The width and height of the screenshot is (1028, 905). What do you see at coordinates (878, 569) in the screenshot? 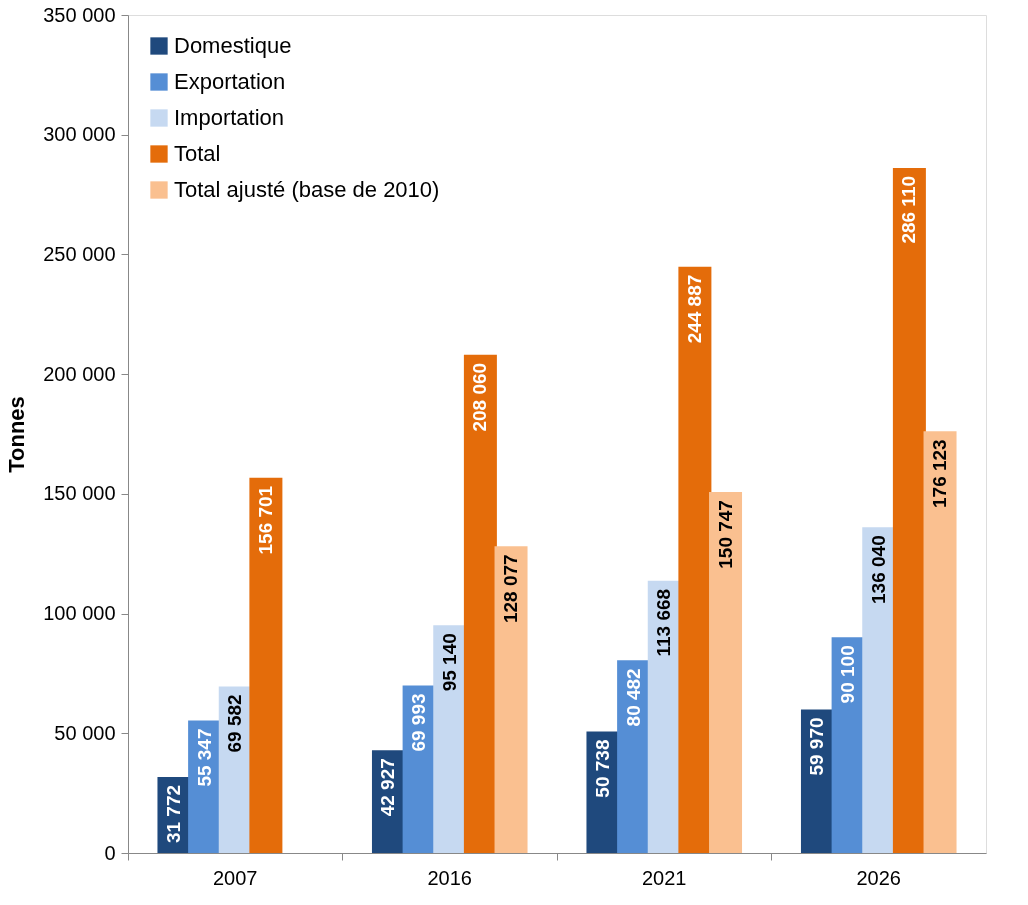
I see `data-label: 136 040` at bounding box center [878, 569].